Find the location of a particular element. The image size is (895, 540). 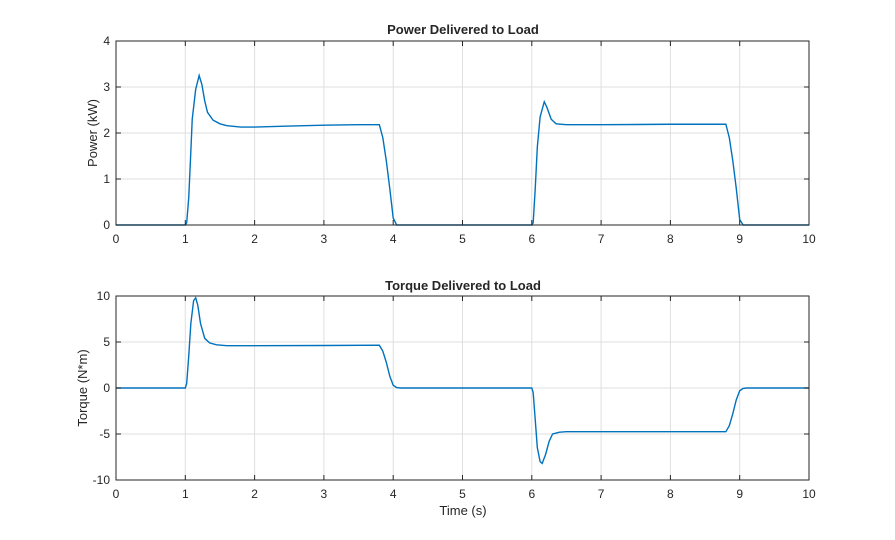

power-y-tick-label: 3 is located at coordinates (106, 87).